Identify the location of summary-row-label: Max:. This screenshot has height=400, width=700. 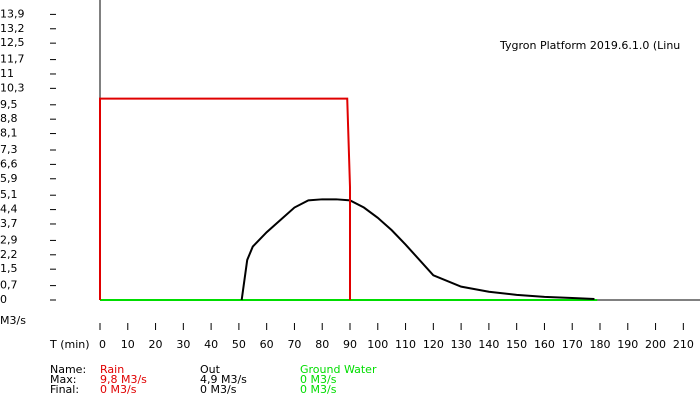
(63, 379).